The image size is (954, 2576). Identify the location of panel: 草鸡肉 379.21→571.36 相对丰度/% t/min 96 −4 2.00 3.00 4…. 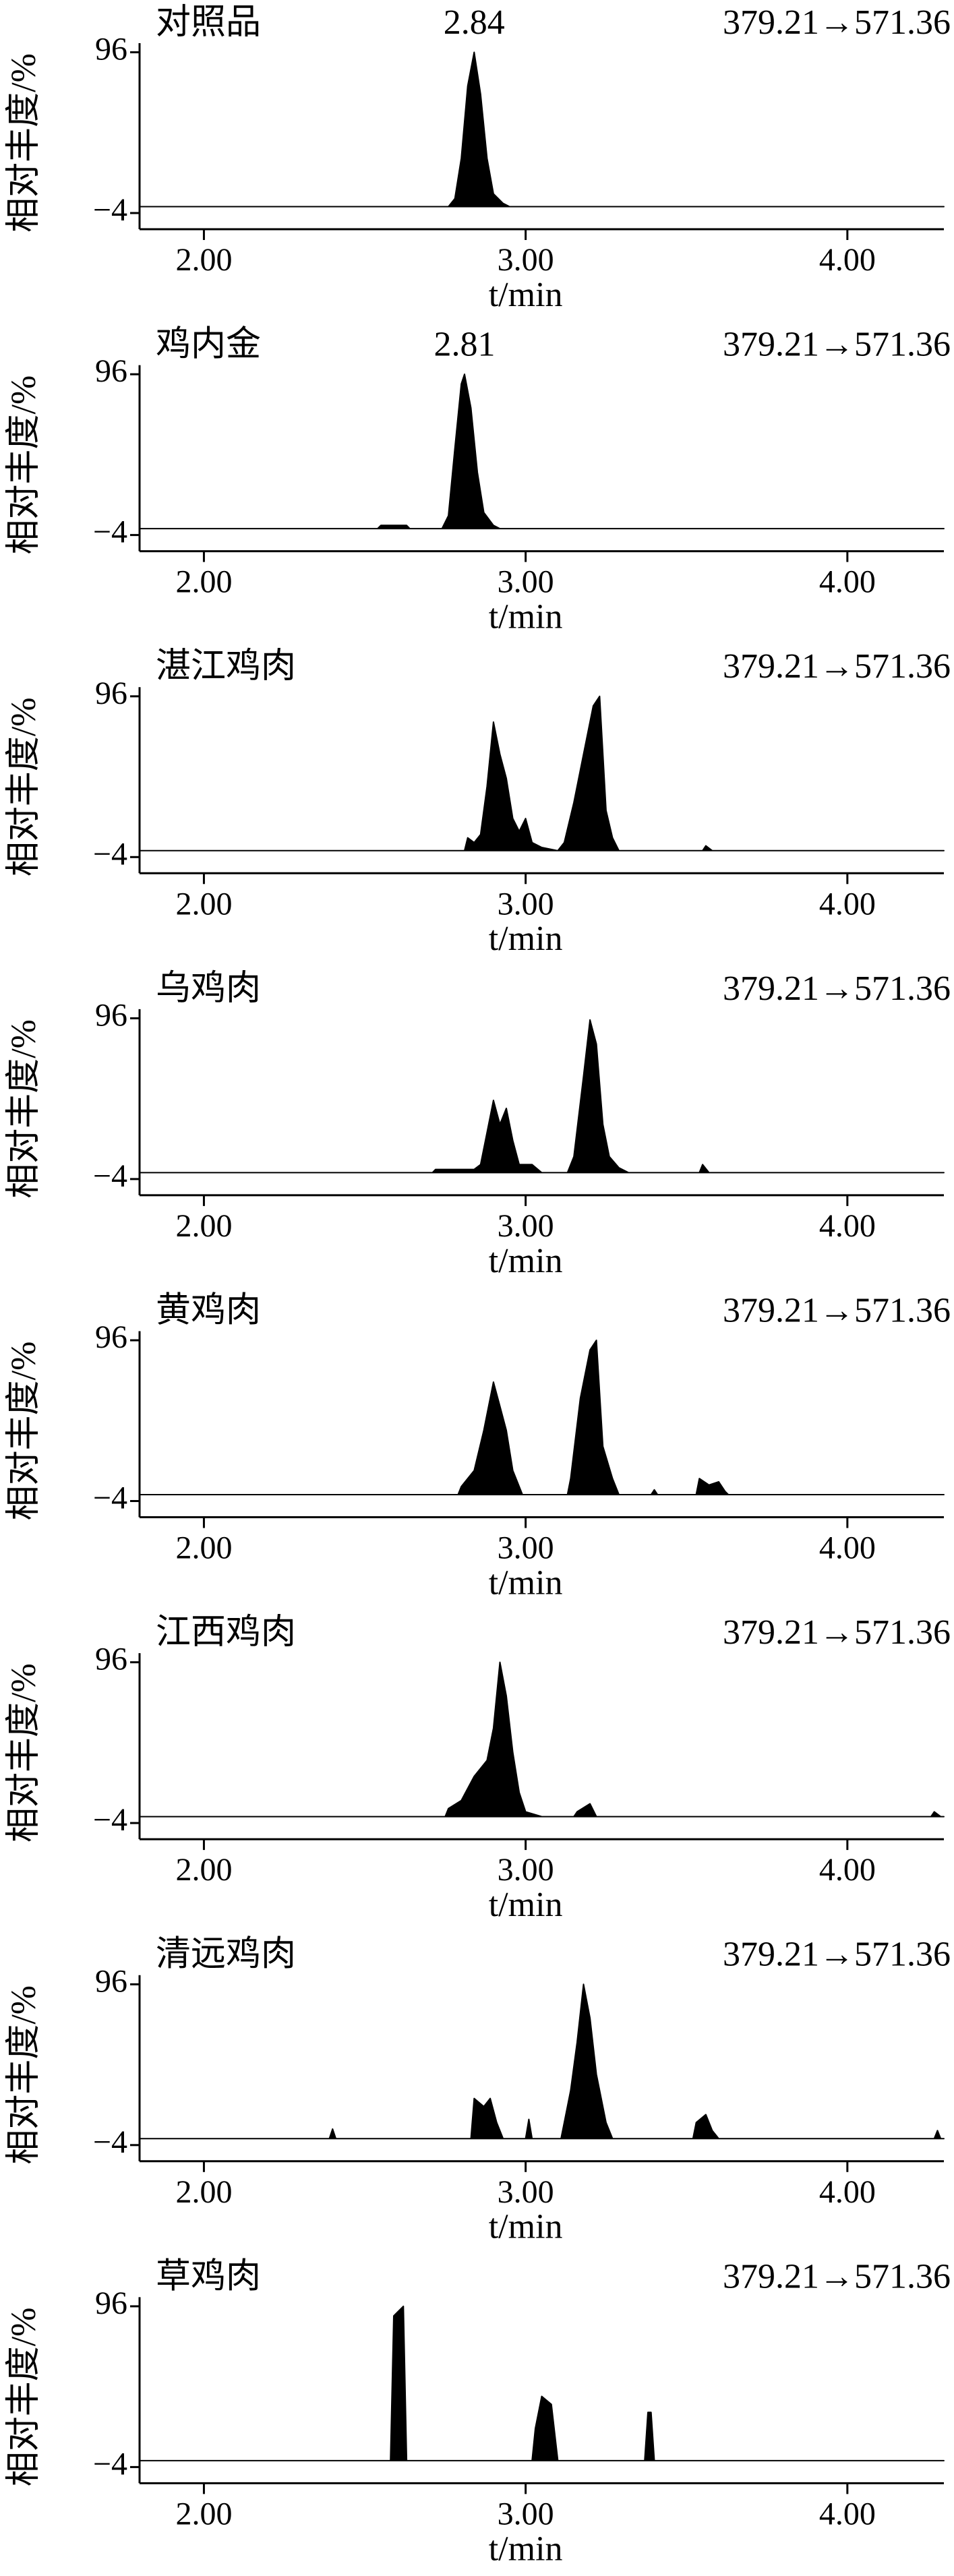
(478, 2412).